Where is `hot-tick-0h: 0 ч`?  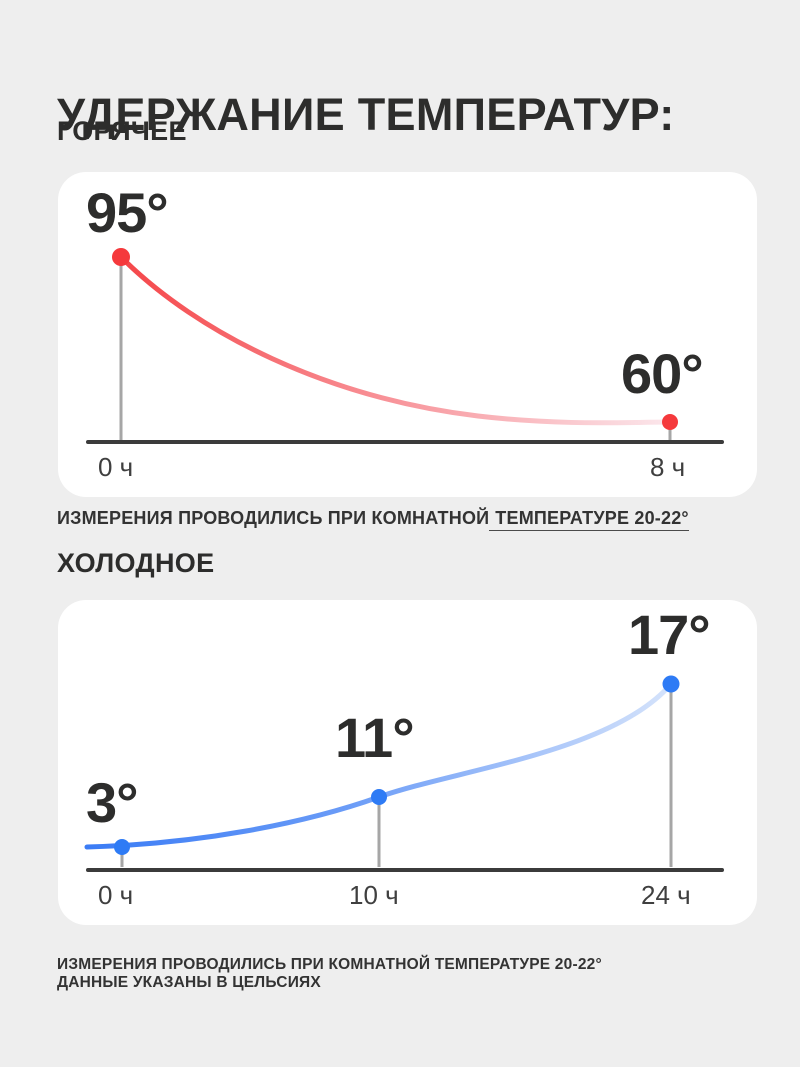 hot-tick-0h: 0 ч is located at coordinates (116, 467).